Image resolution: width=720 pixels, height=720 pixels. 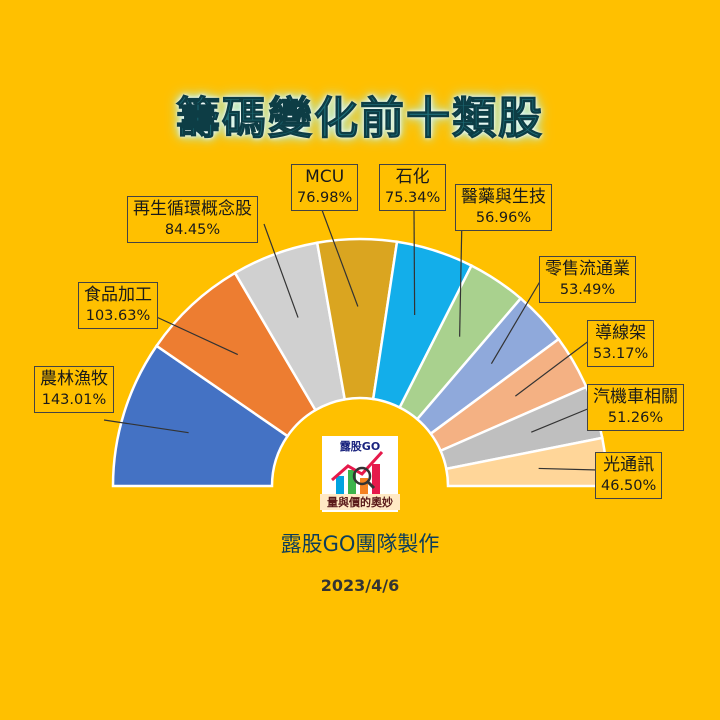 What do you see at coordinates (503, 217) in the screenshot?
I see `data-label-value: 56.96%` at bounding box center [503, 217].